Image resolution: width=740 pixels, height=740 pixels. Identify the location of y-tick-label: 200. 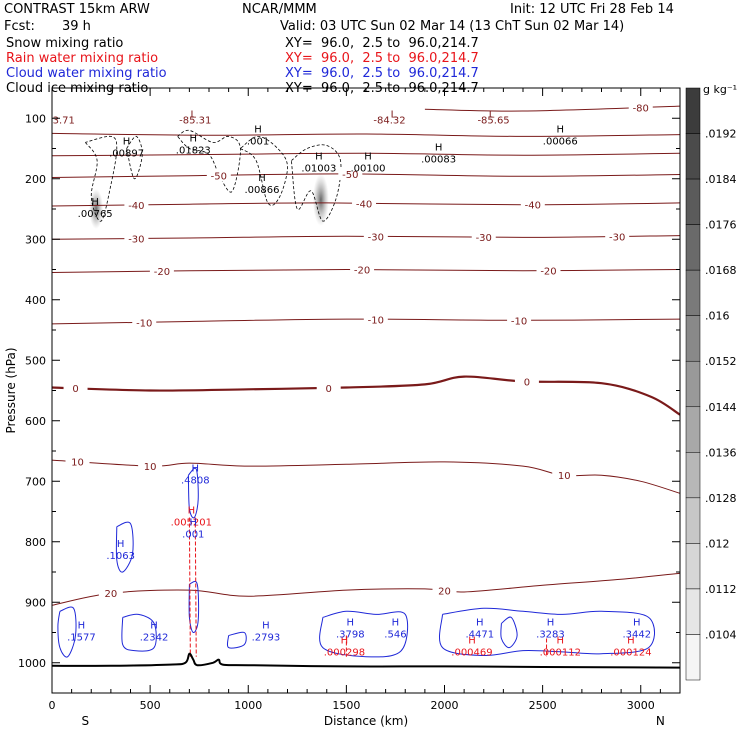
(35, 179).